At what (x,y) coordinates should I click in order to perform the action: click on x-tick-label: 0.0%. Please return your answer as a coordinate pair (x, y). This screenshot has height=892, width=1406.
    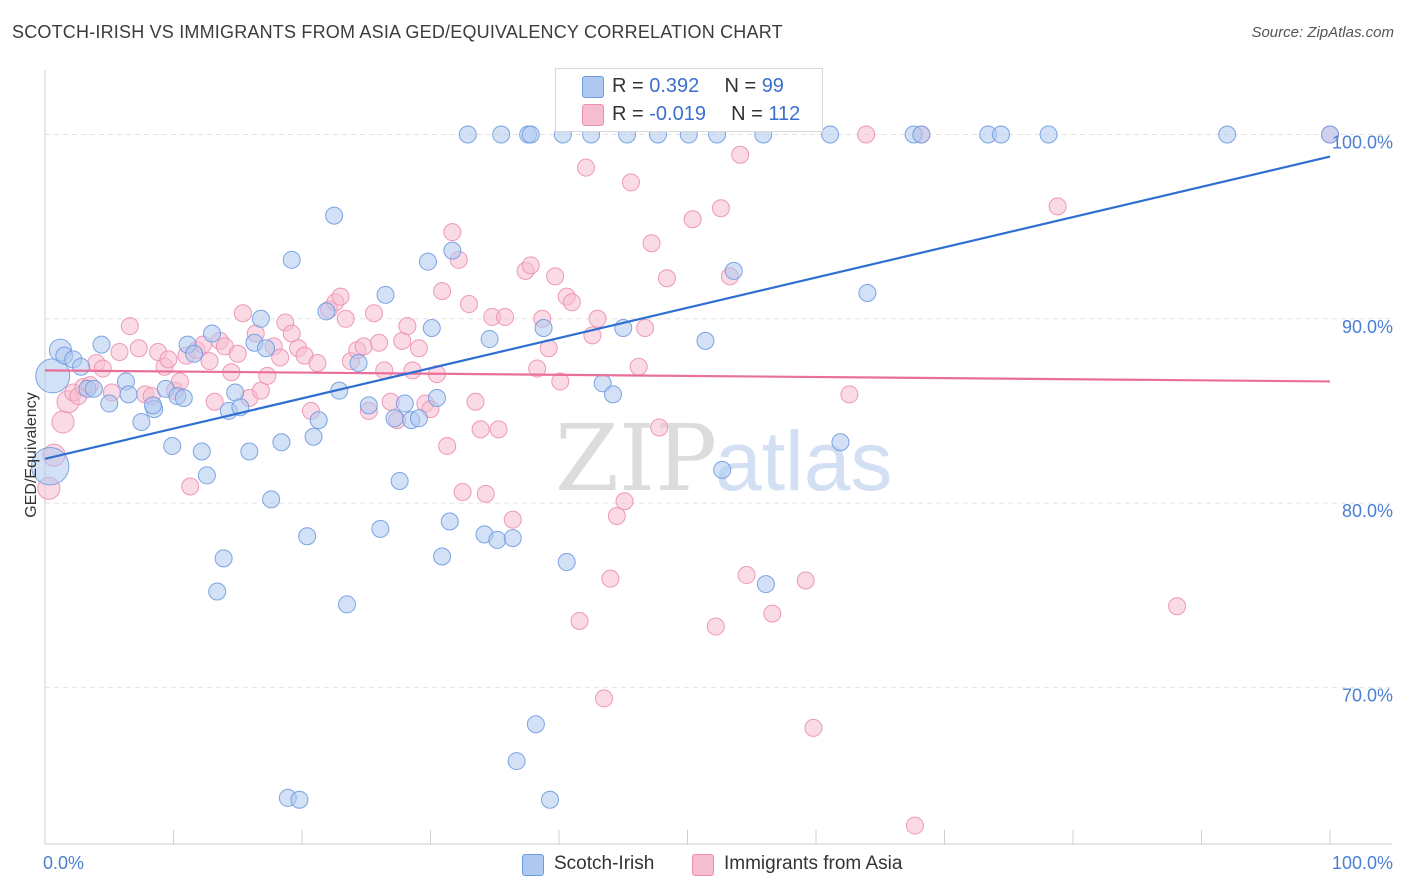
    Looking at the image, I should click on (63, 863).